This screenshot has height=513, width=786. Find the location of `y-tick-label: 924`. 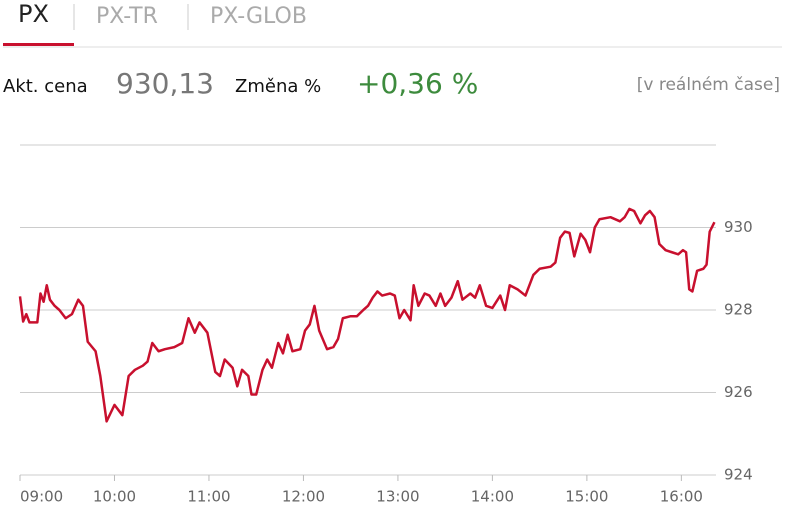

y-tick-label: 924 is located at coordinates (738, 475).